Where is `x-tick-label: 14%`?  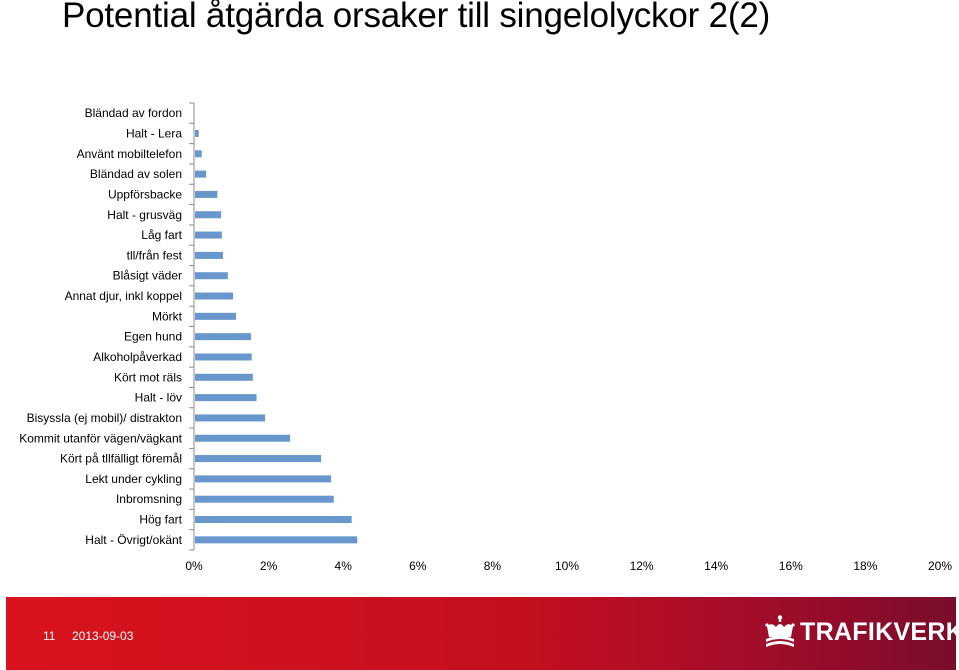 x-tick-label: 14% is located at coordinates (716, 566).